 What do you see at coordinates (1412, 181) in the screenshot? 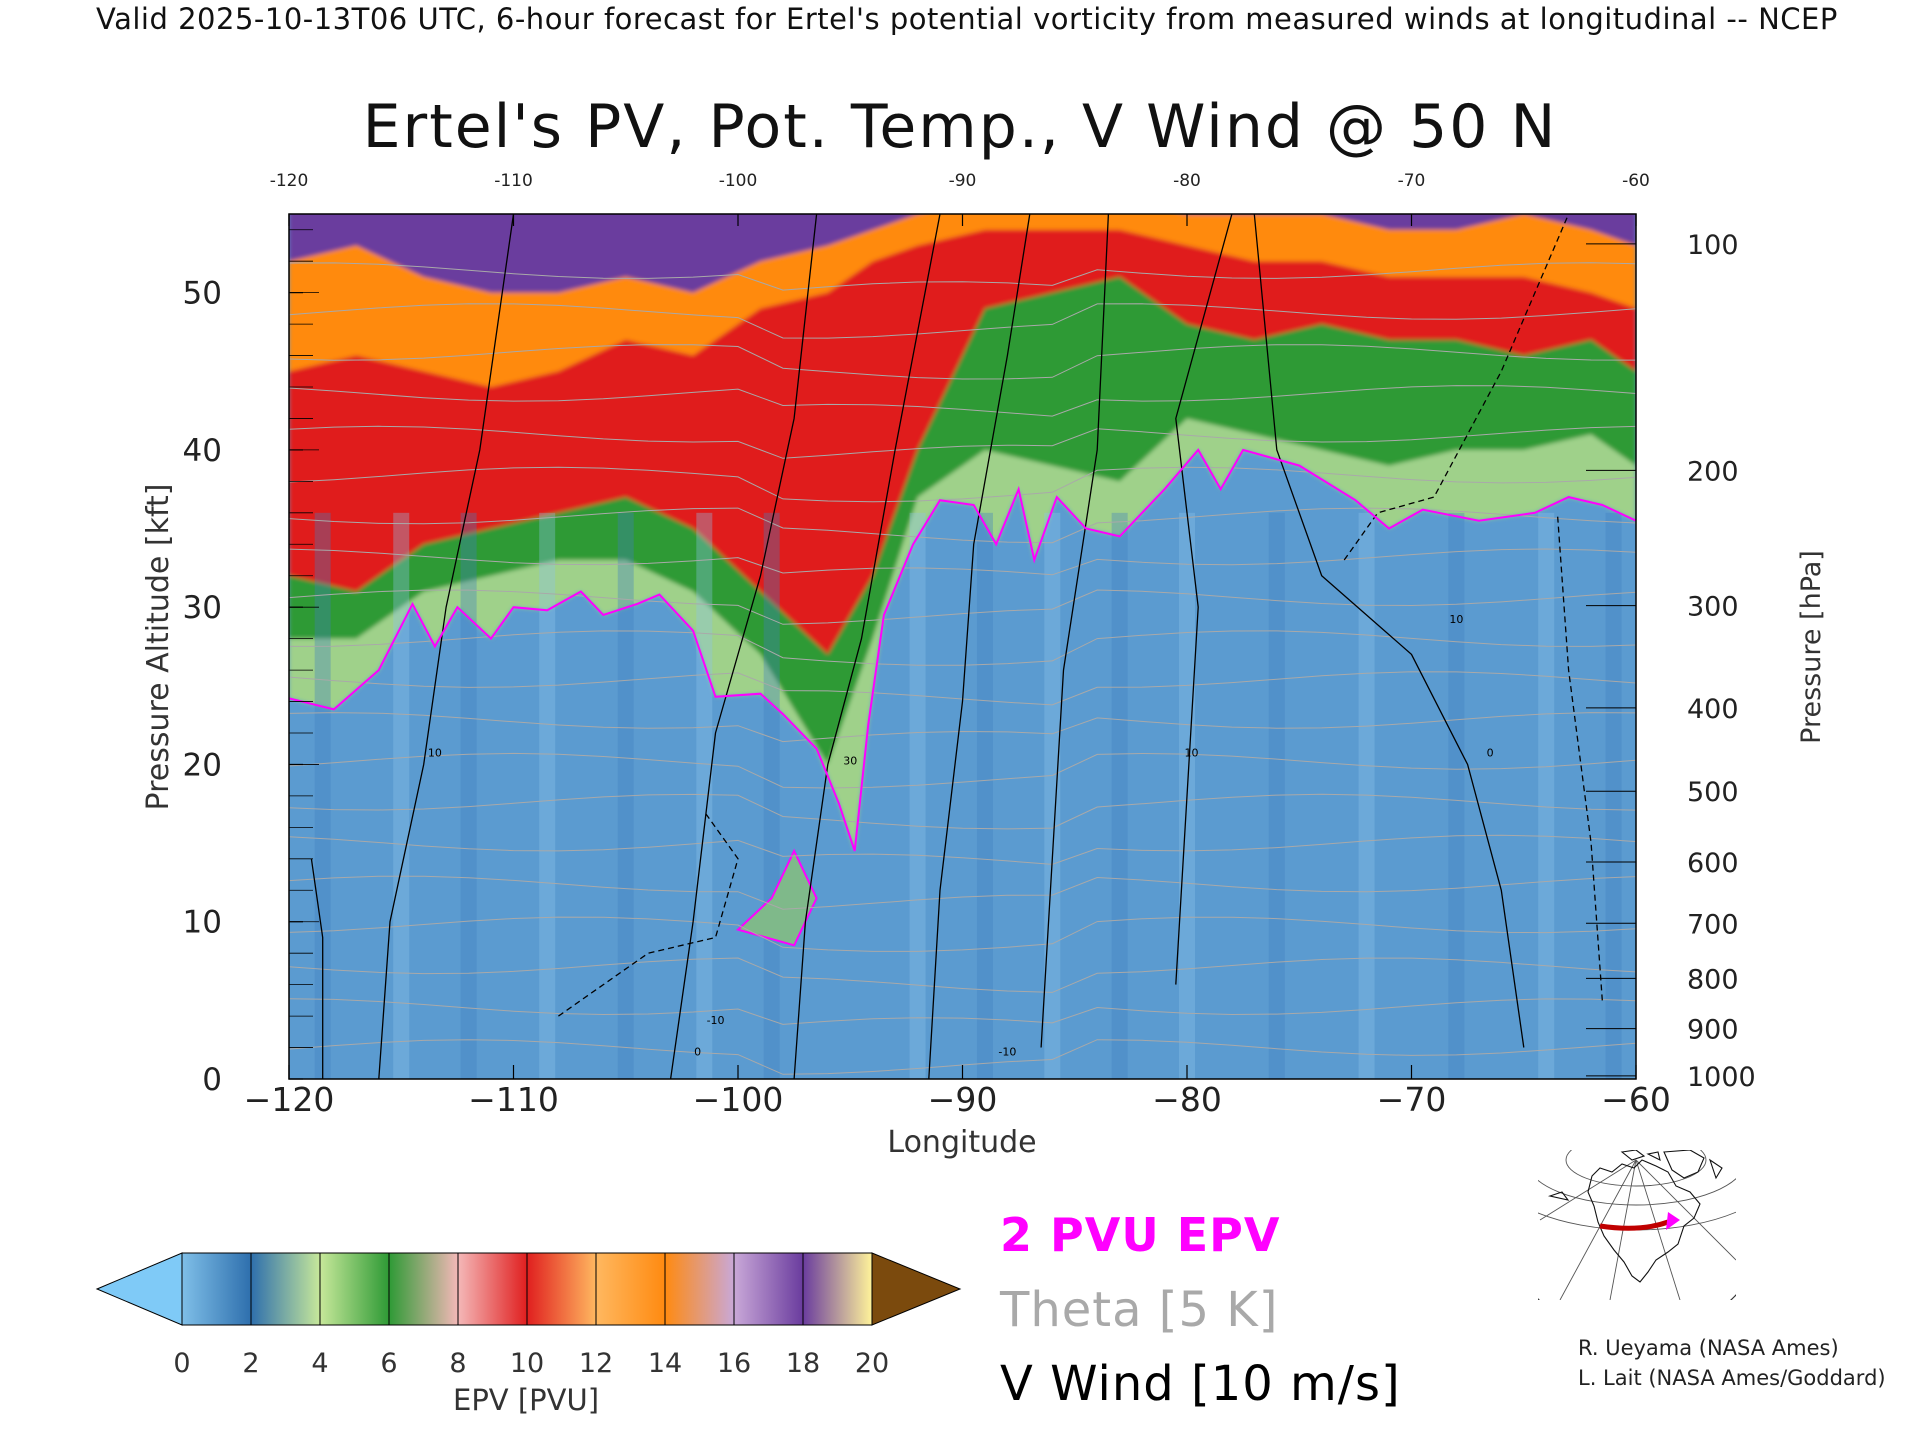
I see `x-tick-label-top: -70` at bounding box center [1412, 181].